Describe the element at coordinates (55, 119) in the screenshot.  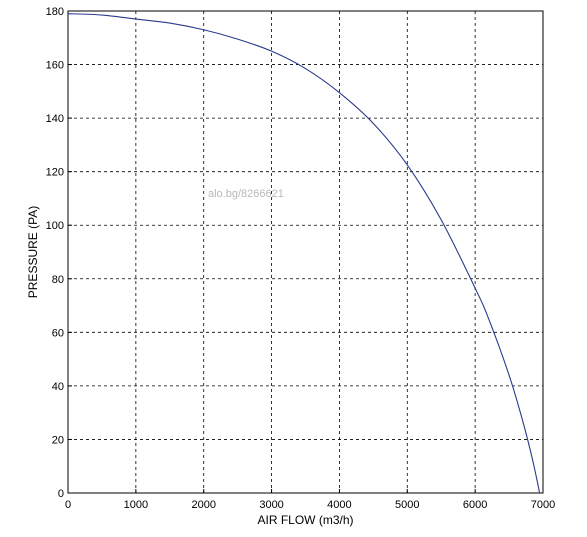
I see `y-tick-label: 140` at that location.